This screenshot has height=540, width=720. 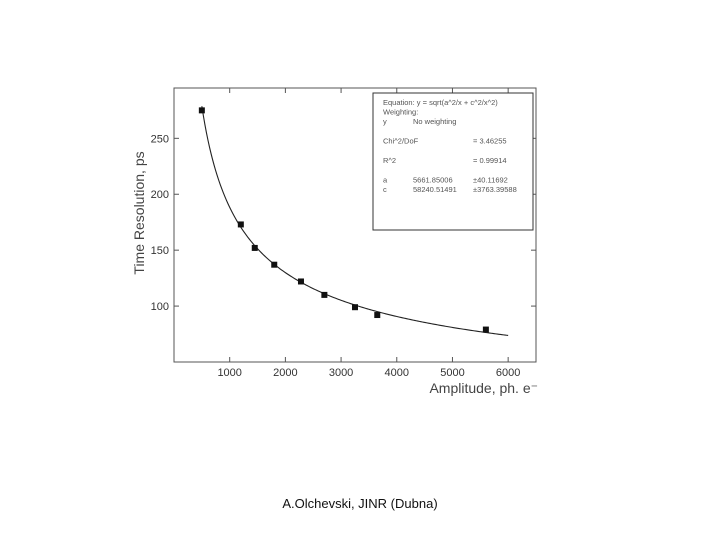 What do you see at coordinates (483, 388) in the screenshot?
I see `x-axis-title: Amplitude, ph. e⁻` at bounding box center [483, 388].